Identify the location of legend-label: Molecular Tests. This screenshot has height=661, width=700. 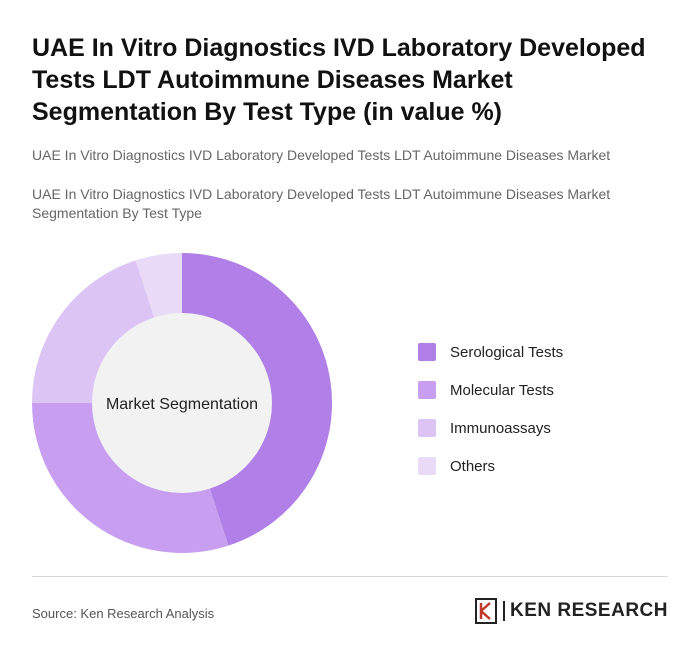
(502, 390).